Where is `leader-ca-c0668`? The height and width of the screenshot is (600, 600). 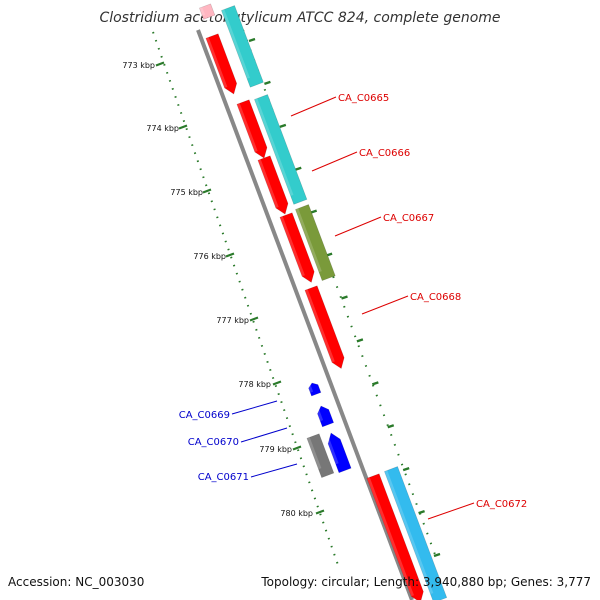
leader-ca-c0668 is located at coordinates (385, 305).